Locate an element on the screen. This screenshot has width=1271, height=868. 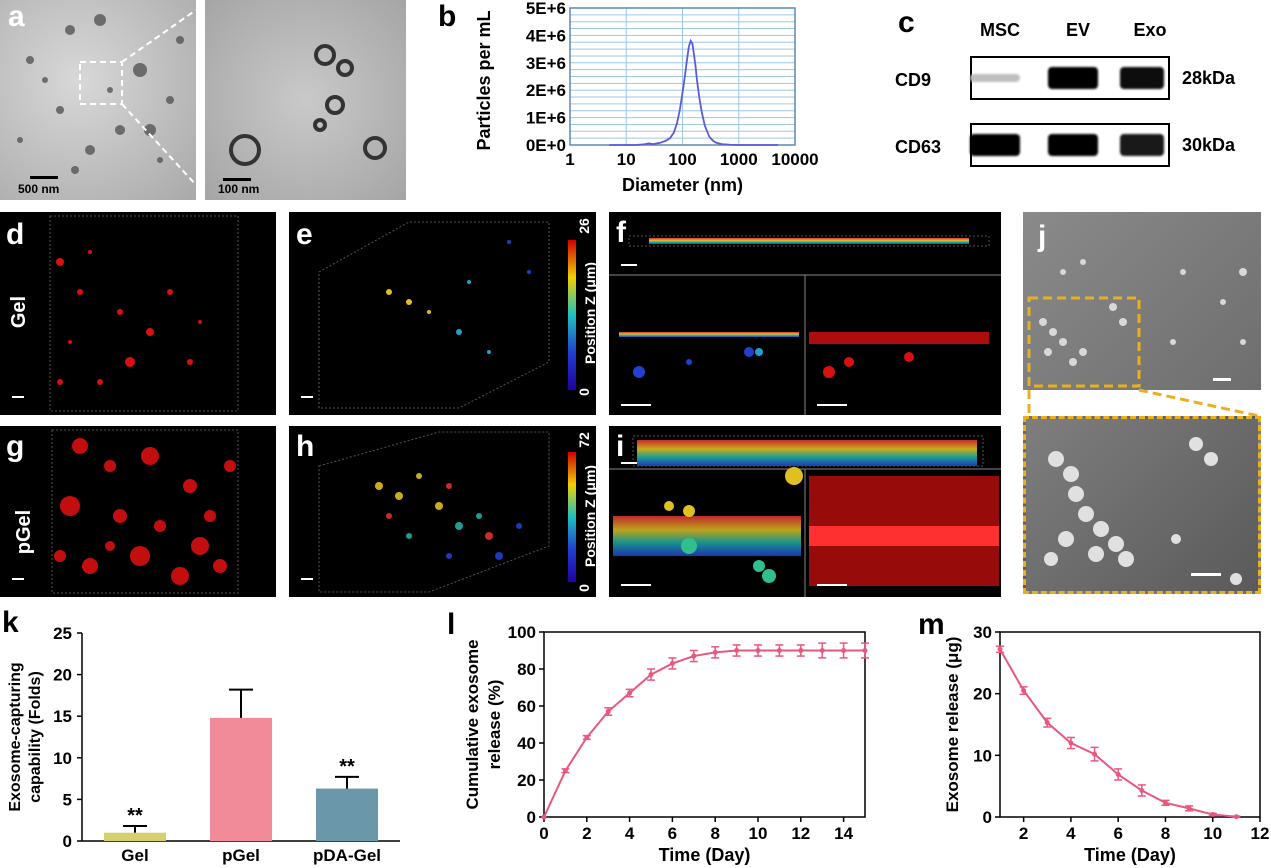
x-tick-label: 100 is located at coordinates (682, 159).